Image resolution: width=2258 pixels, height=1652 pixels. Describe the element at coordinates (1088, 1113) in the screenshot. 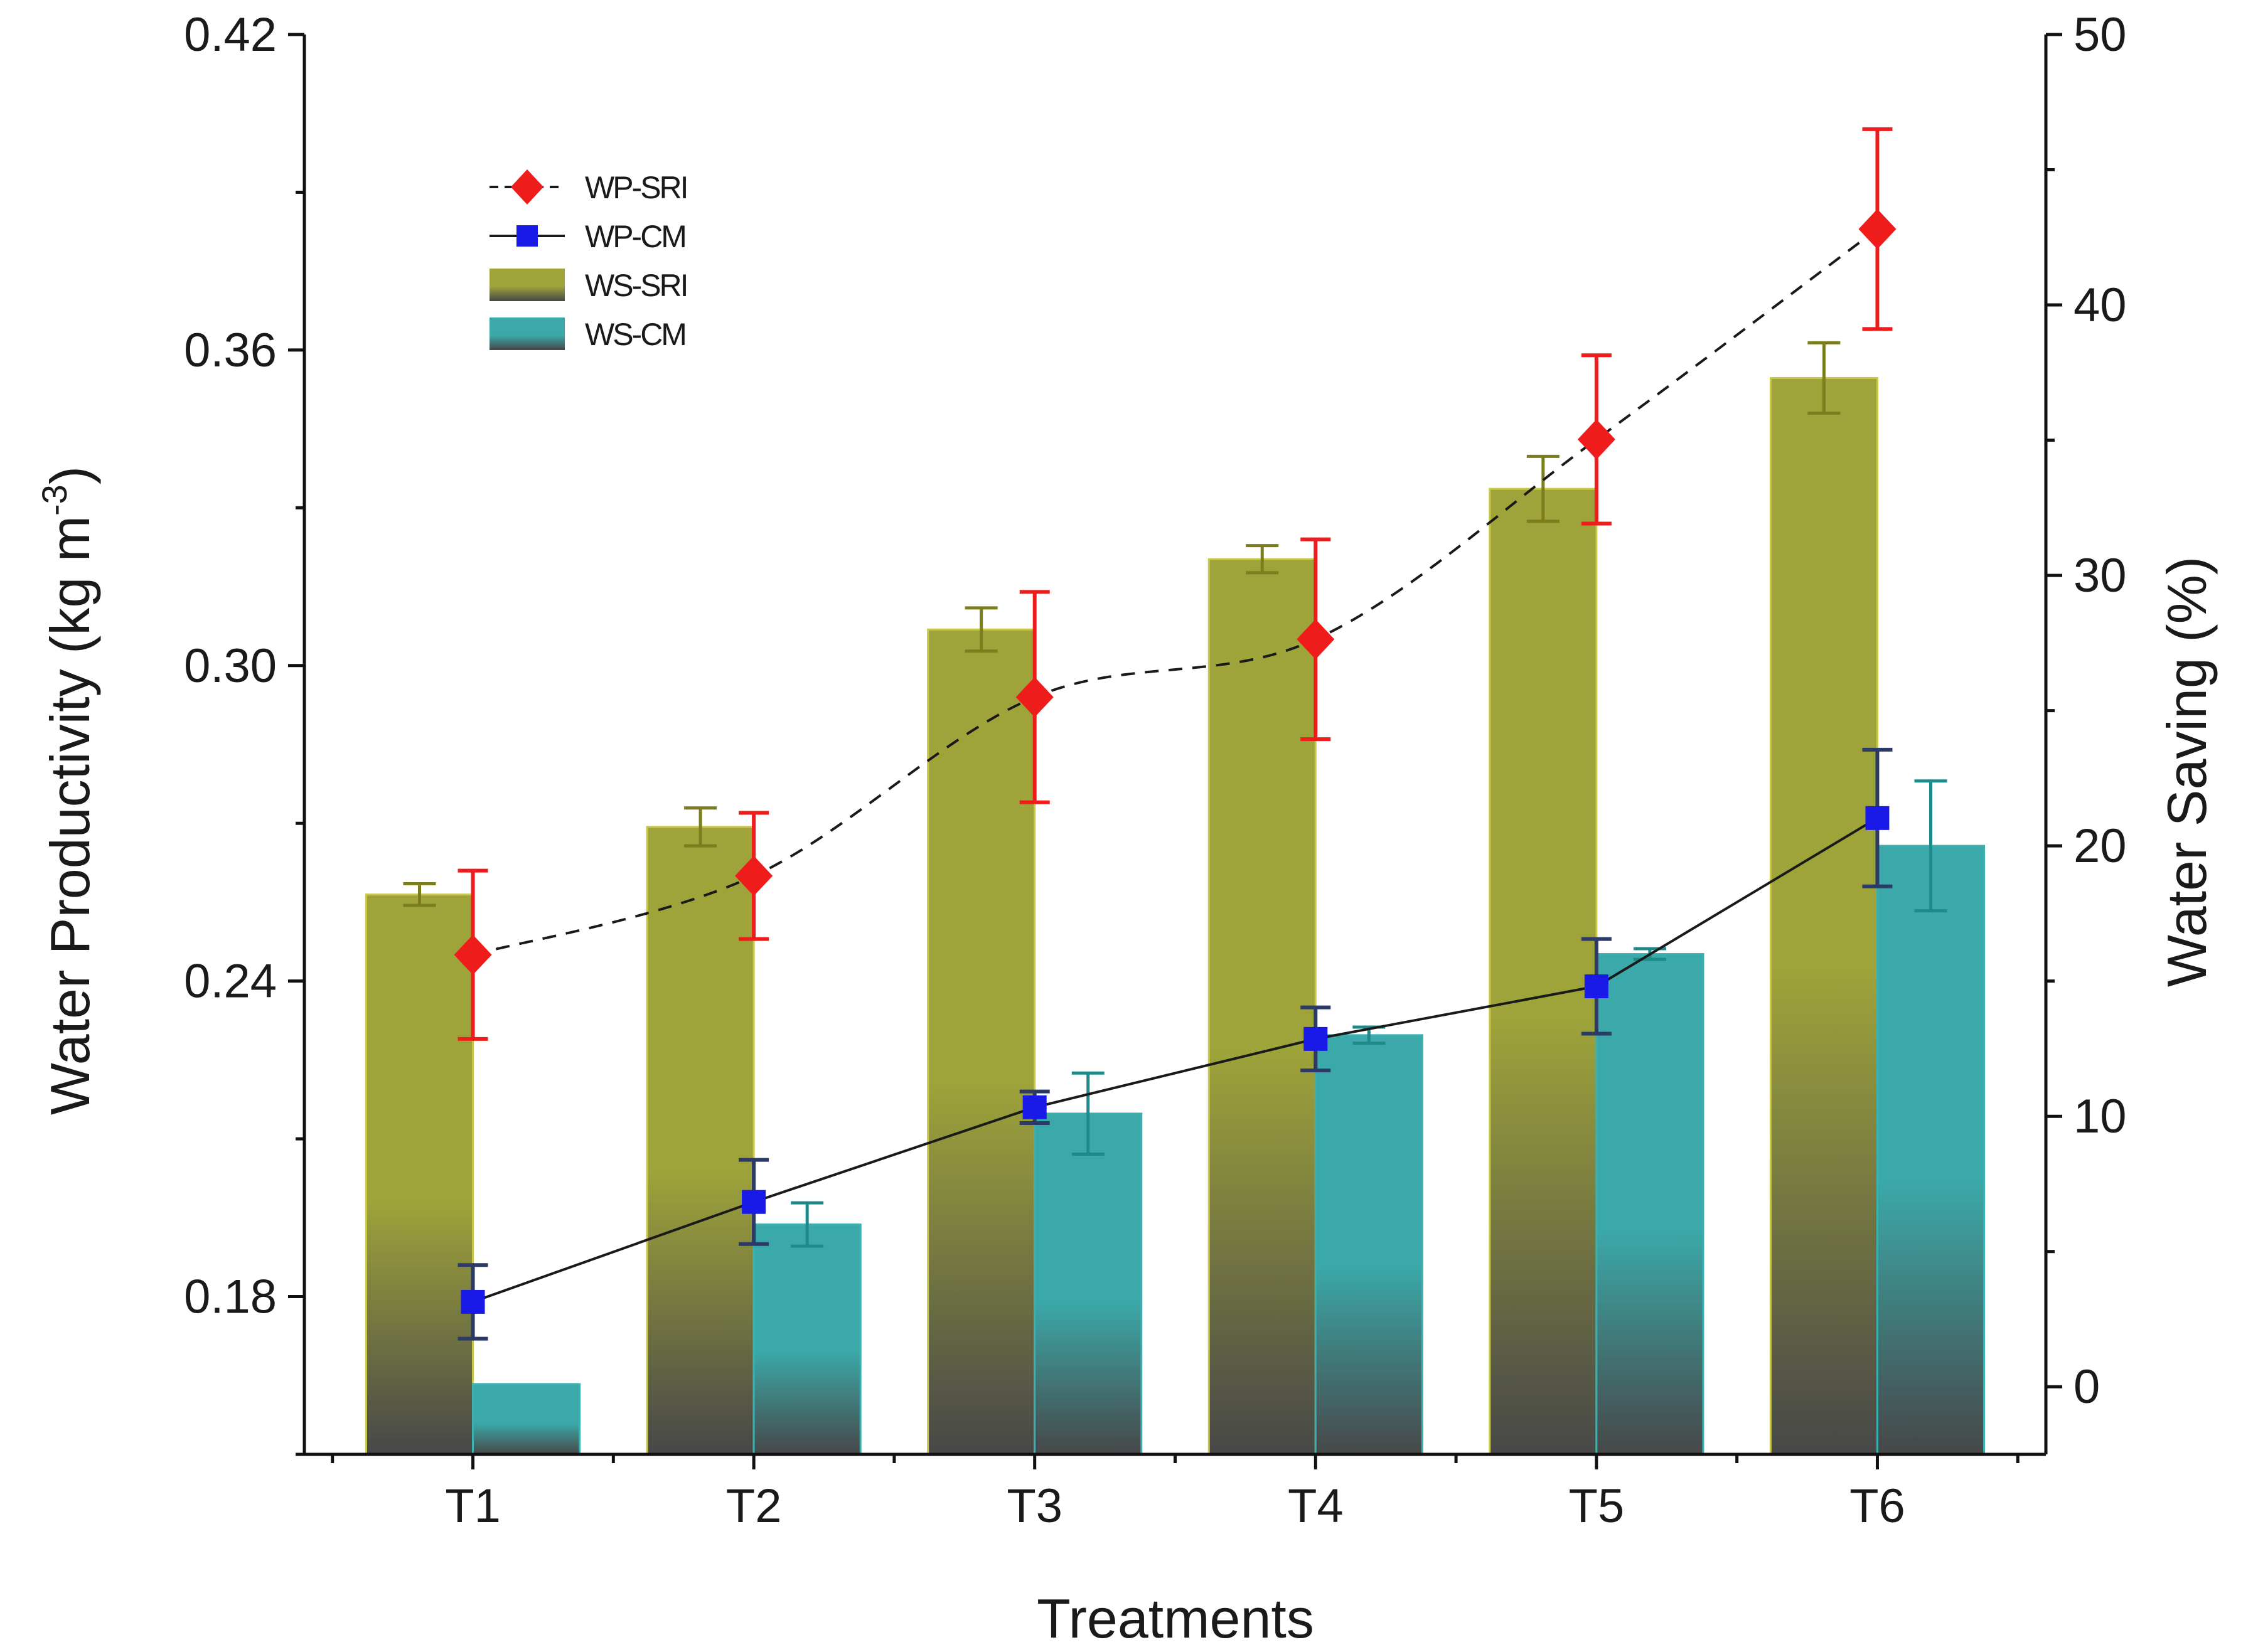

I see `errorbar-ws-cm-T3` at that location.